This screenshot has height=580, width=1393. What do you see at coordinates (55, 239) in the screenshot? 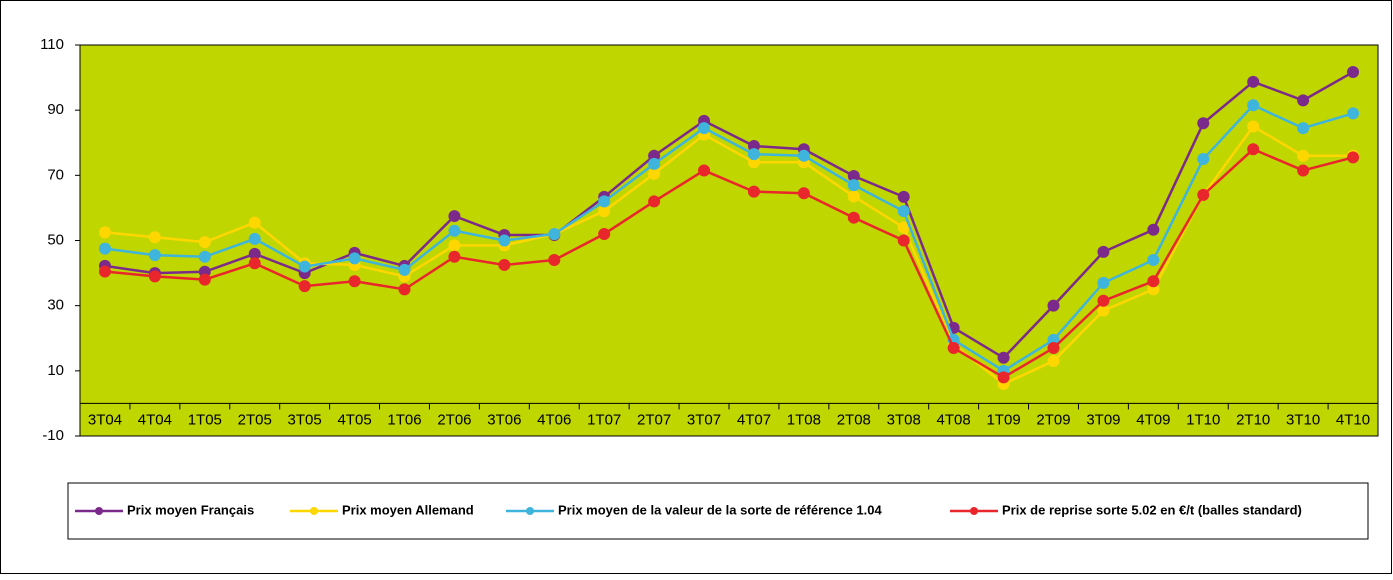
I see `y-tick-label: 50` at bounding box center [55, 239].